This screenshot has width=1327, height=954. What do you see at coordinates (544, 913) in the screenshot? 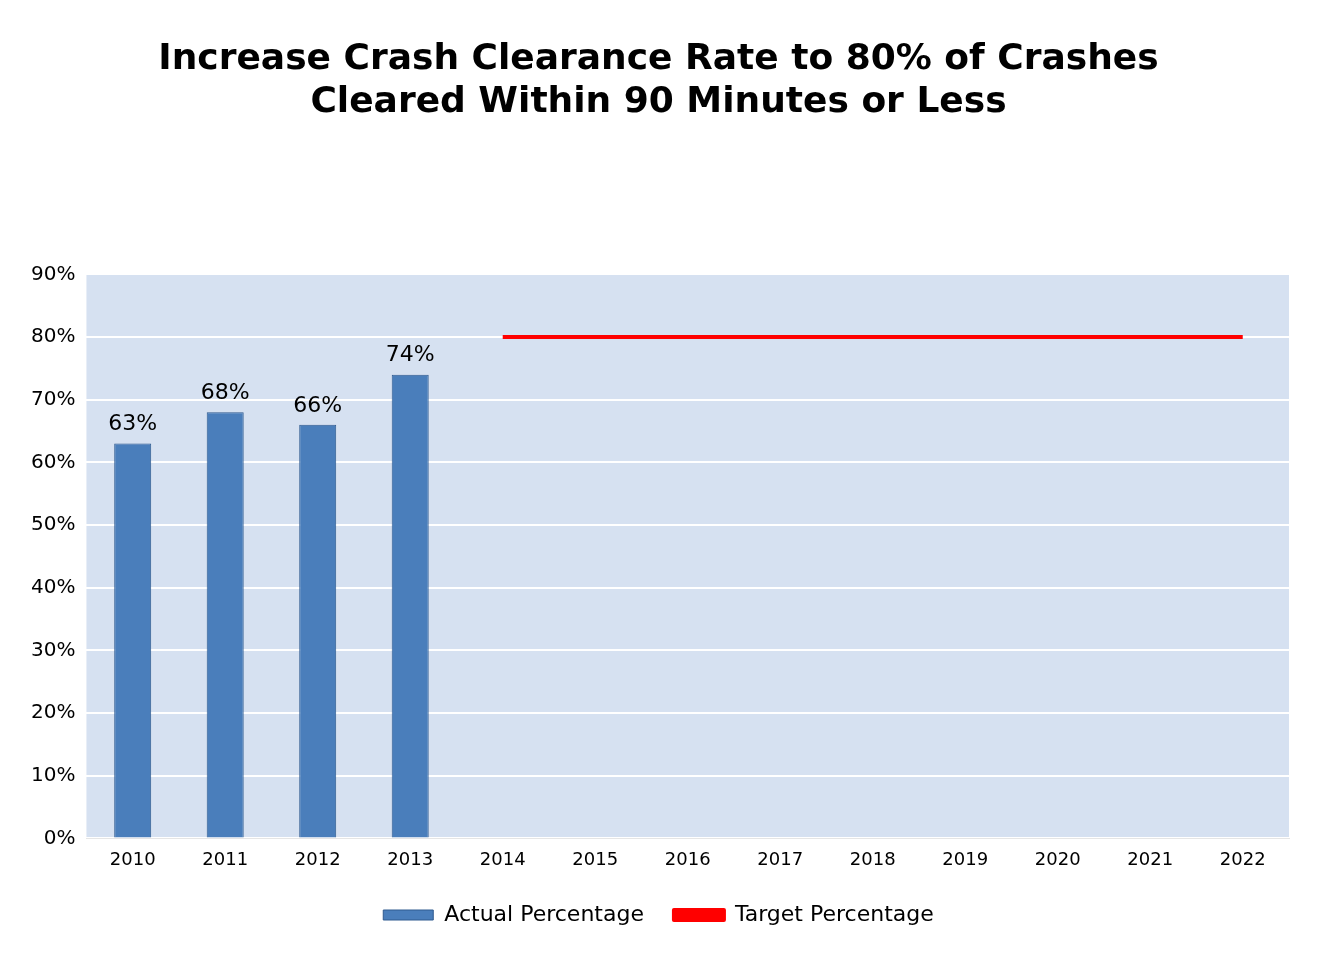
I see `legend-label: Actual Percentage` at bounding box center [544, 913].